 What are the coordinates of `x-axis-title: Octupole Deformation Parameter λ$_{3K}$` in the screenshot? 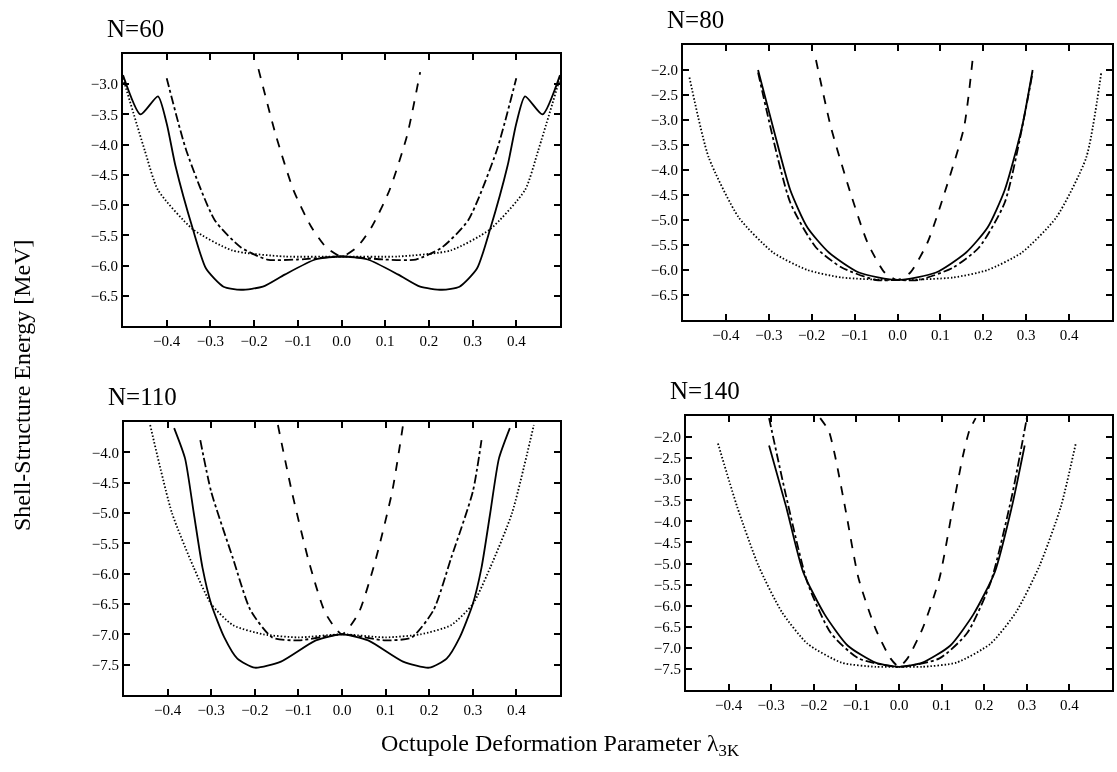 It's located at (560, 745).